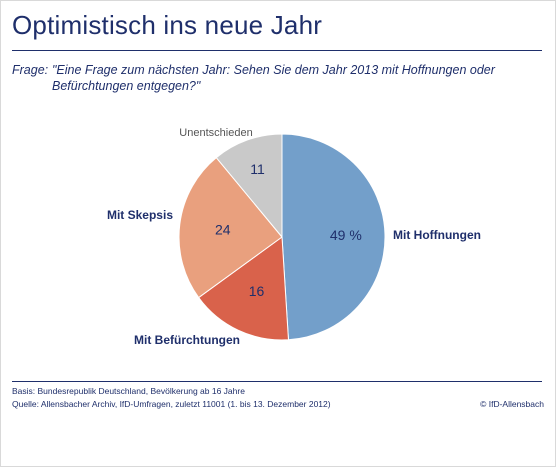 The image size is (556, 467). What do you see at coordinates (187, 340) in the screenshot?
I see `slice-category-label: Mit Befürchtungen` at bounding box center [187, 340].